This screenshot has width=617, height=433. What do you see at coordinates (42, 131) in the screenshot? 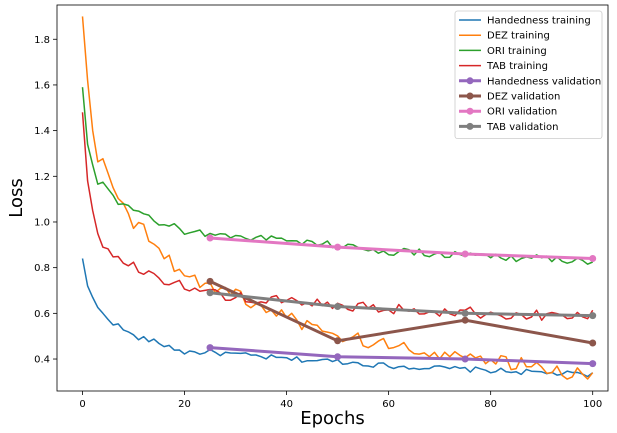
I see `y-tick-label: 1.4` at bounding box center [42, 131].